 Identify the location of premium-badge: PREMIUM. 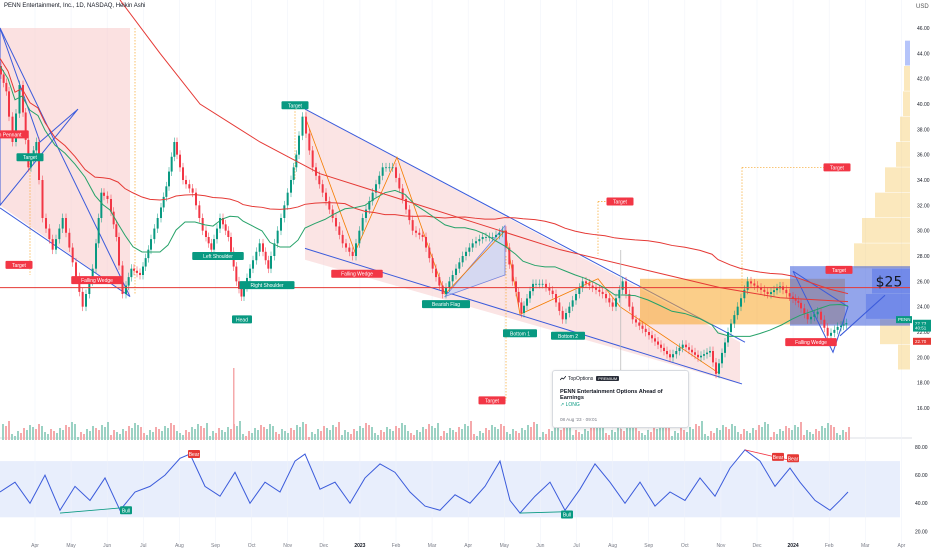
(608, 378).